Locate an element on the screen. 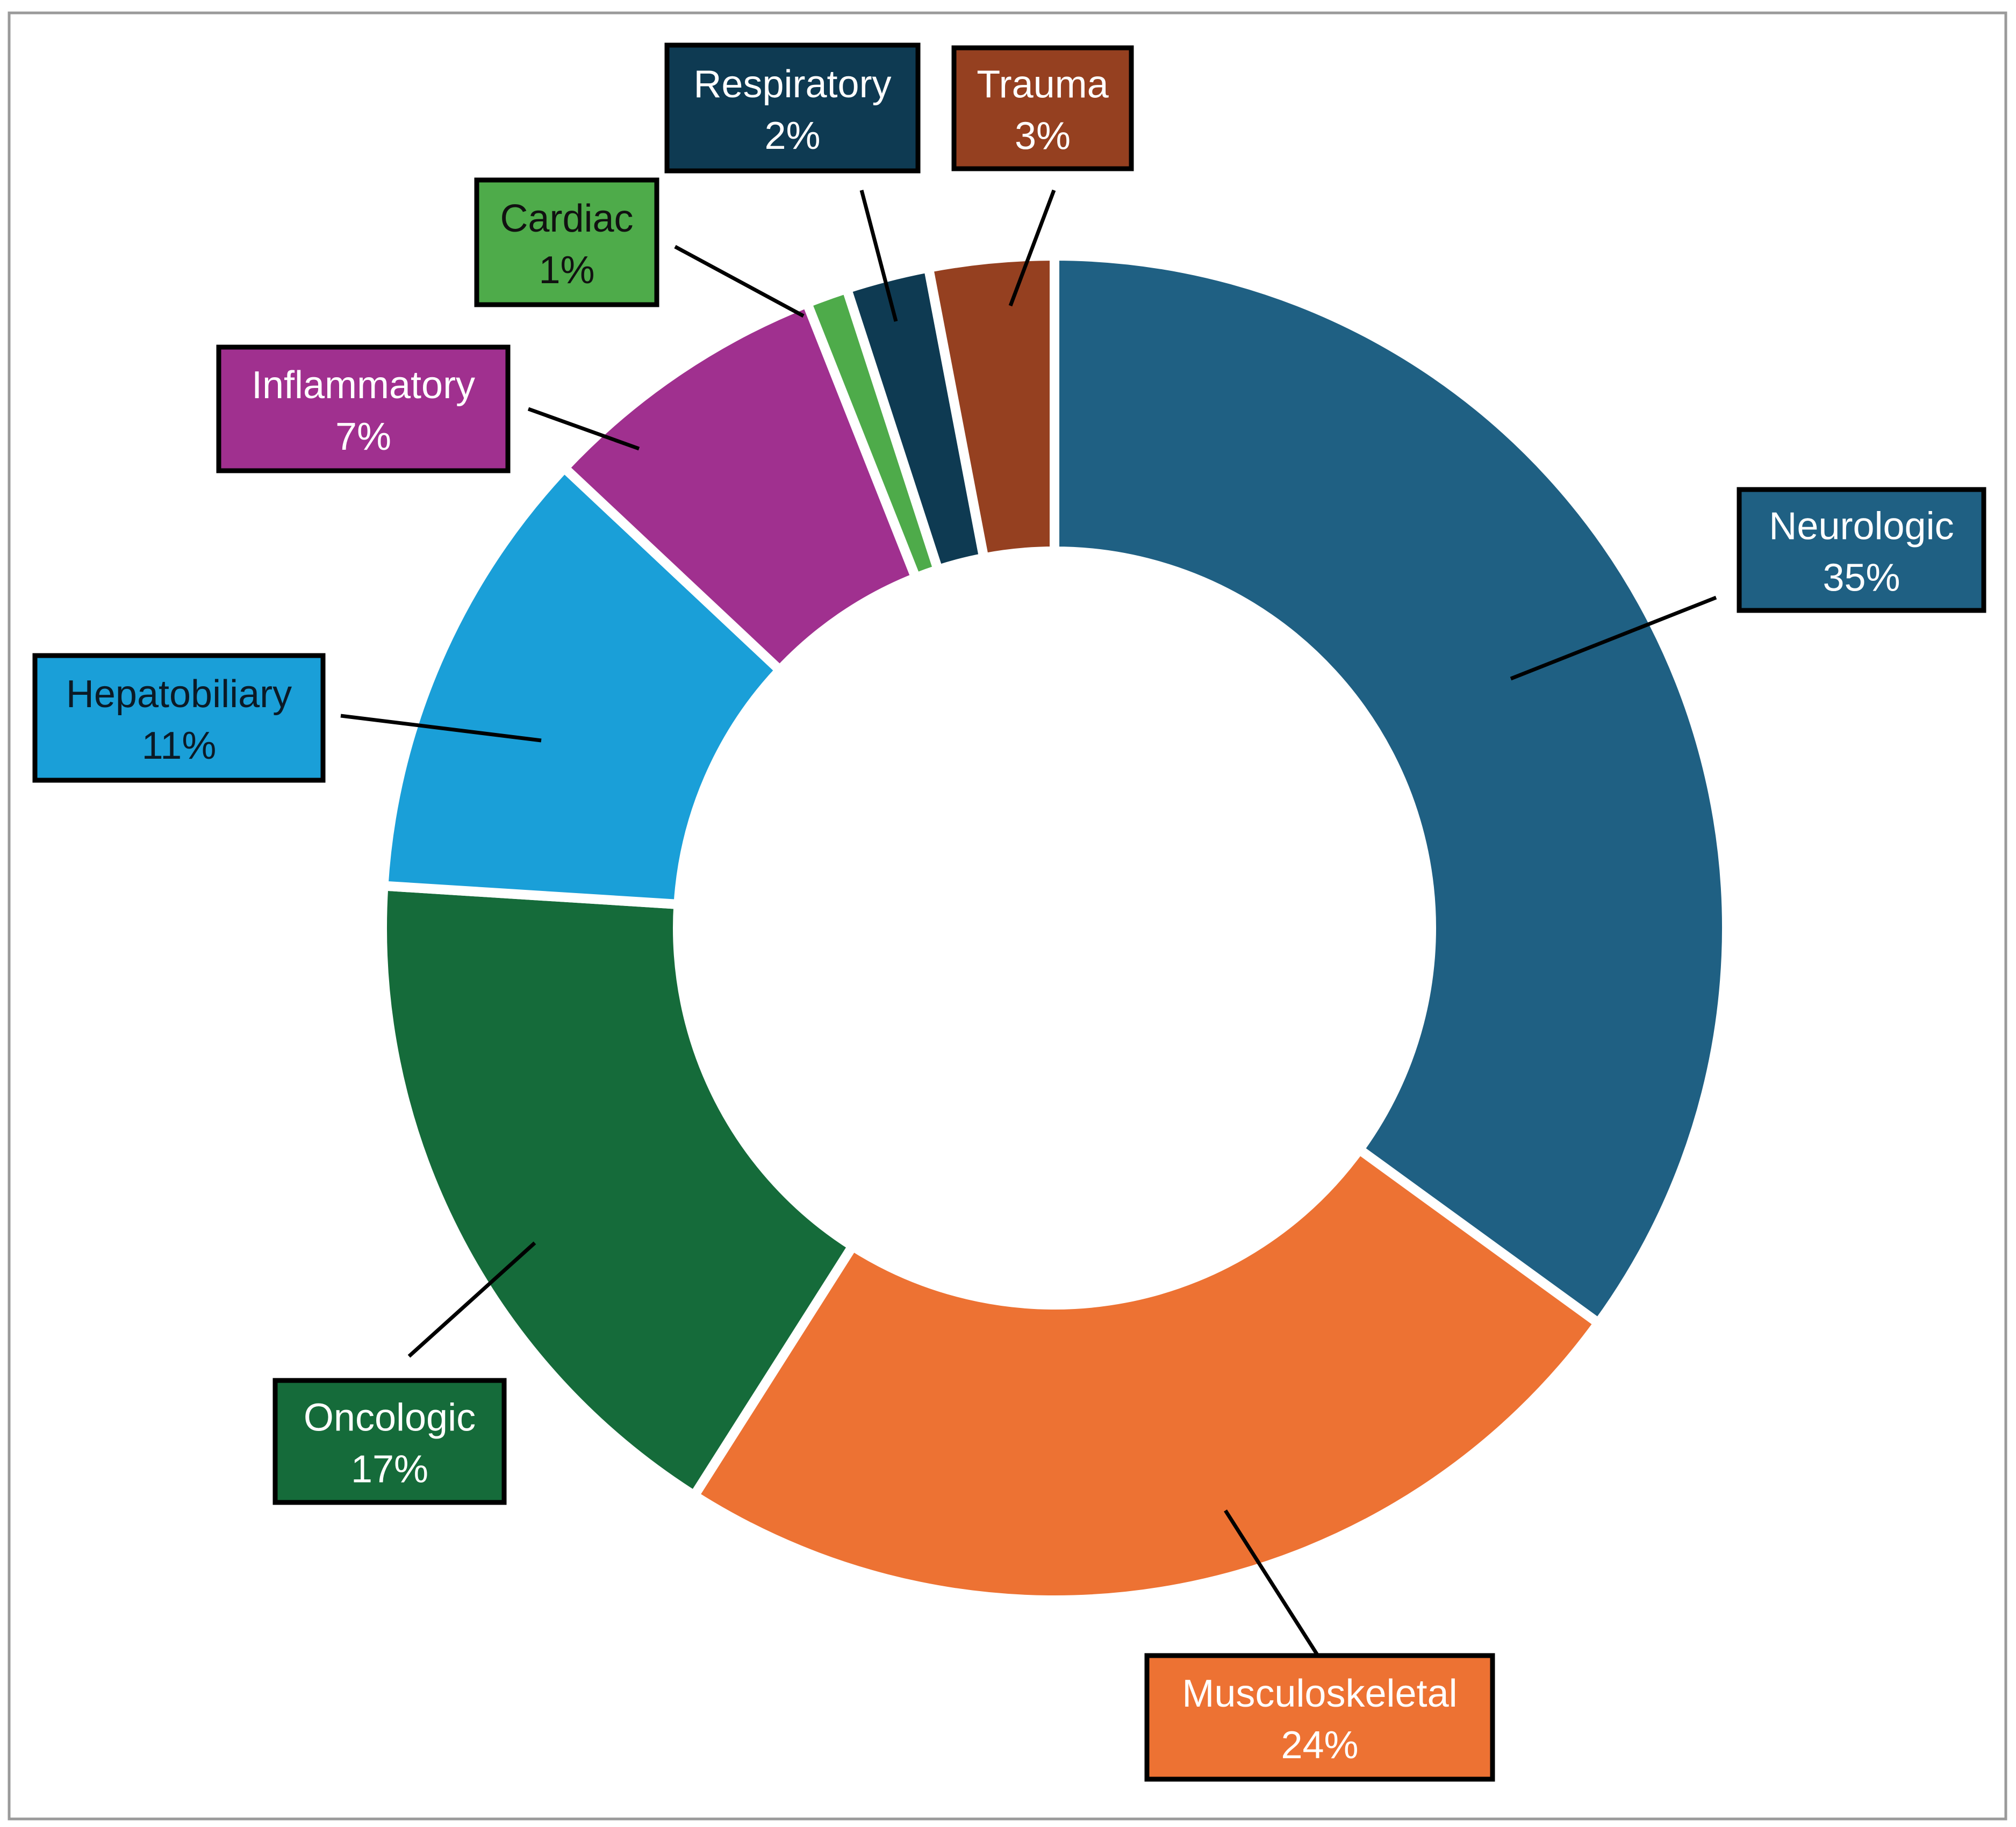 The width and height of the screenshot is (2016, 1827). slice-trauma is located at coordinates (991, 407).